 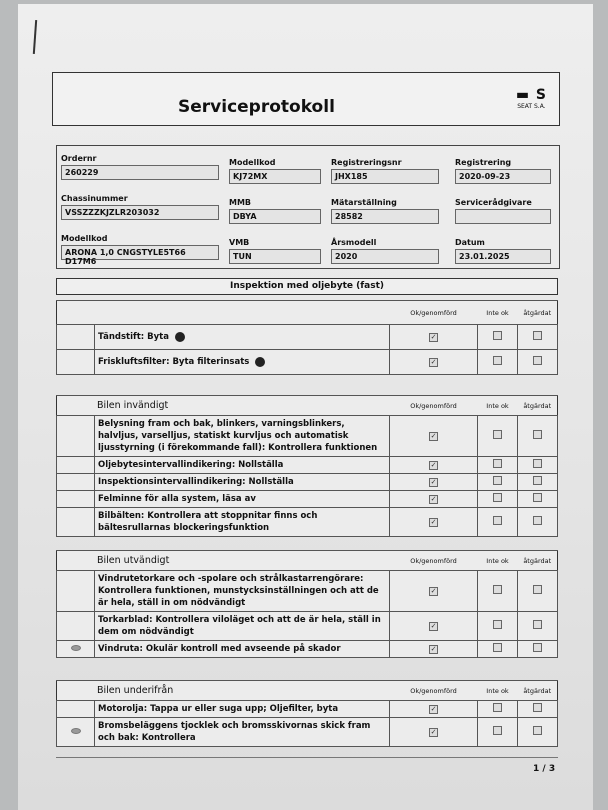 I want to click on field: Modellkod ARONA 1,0 CNGSTYLE5T66 D17M6, so click(x=140, y=250).